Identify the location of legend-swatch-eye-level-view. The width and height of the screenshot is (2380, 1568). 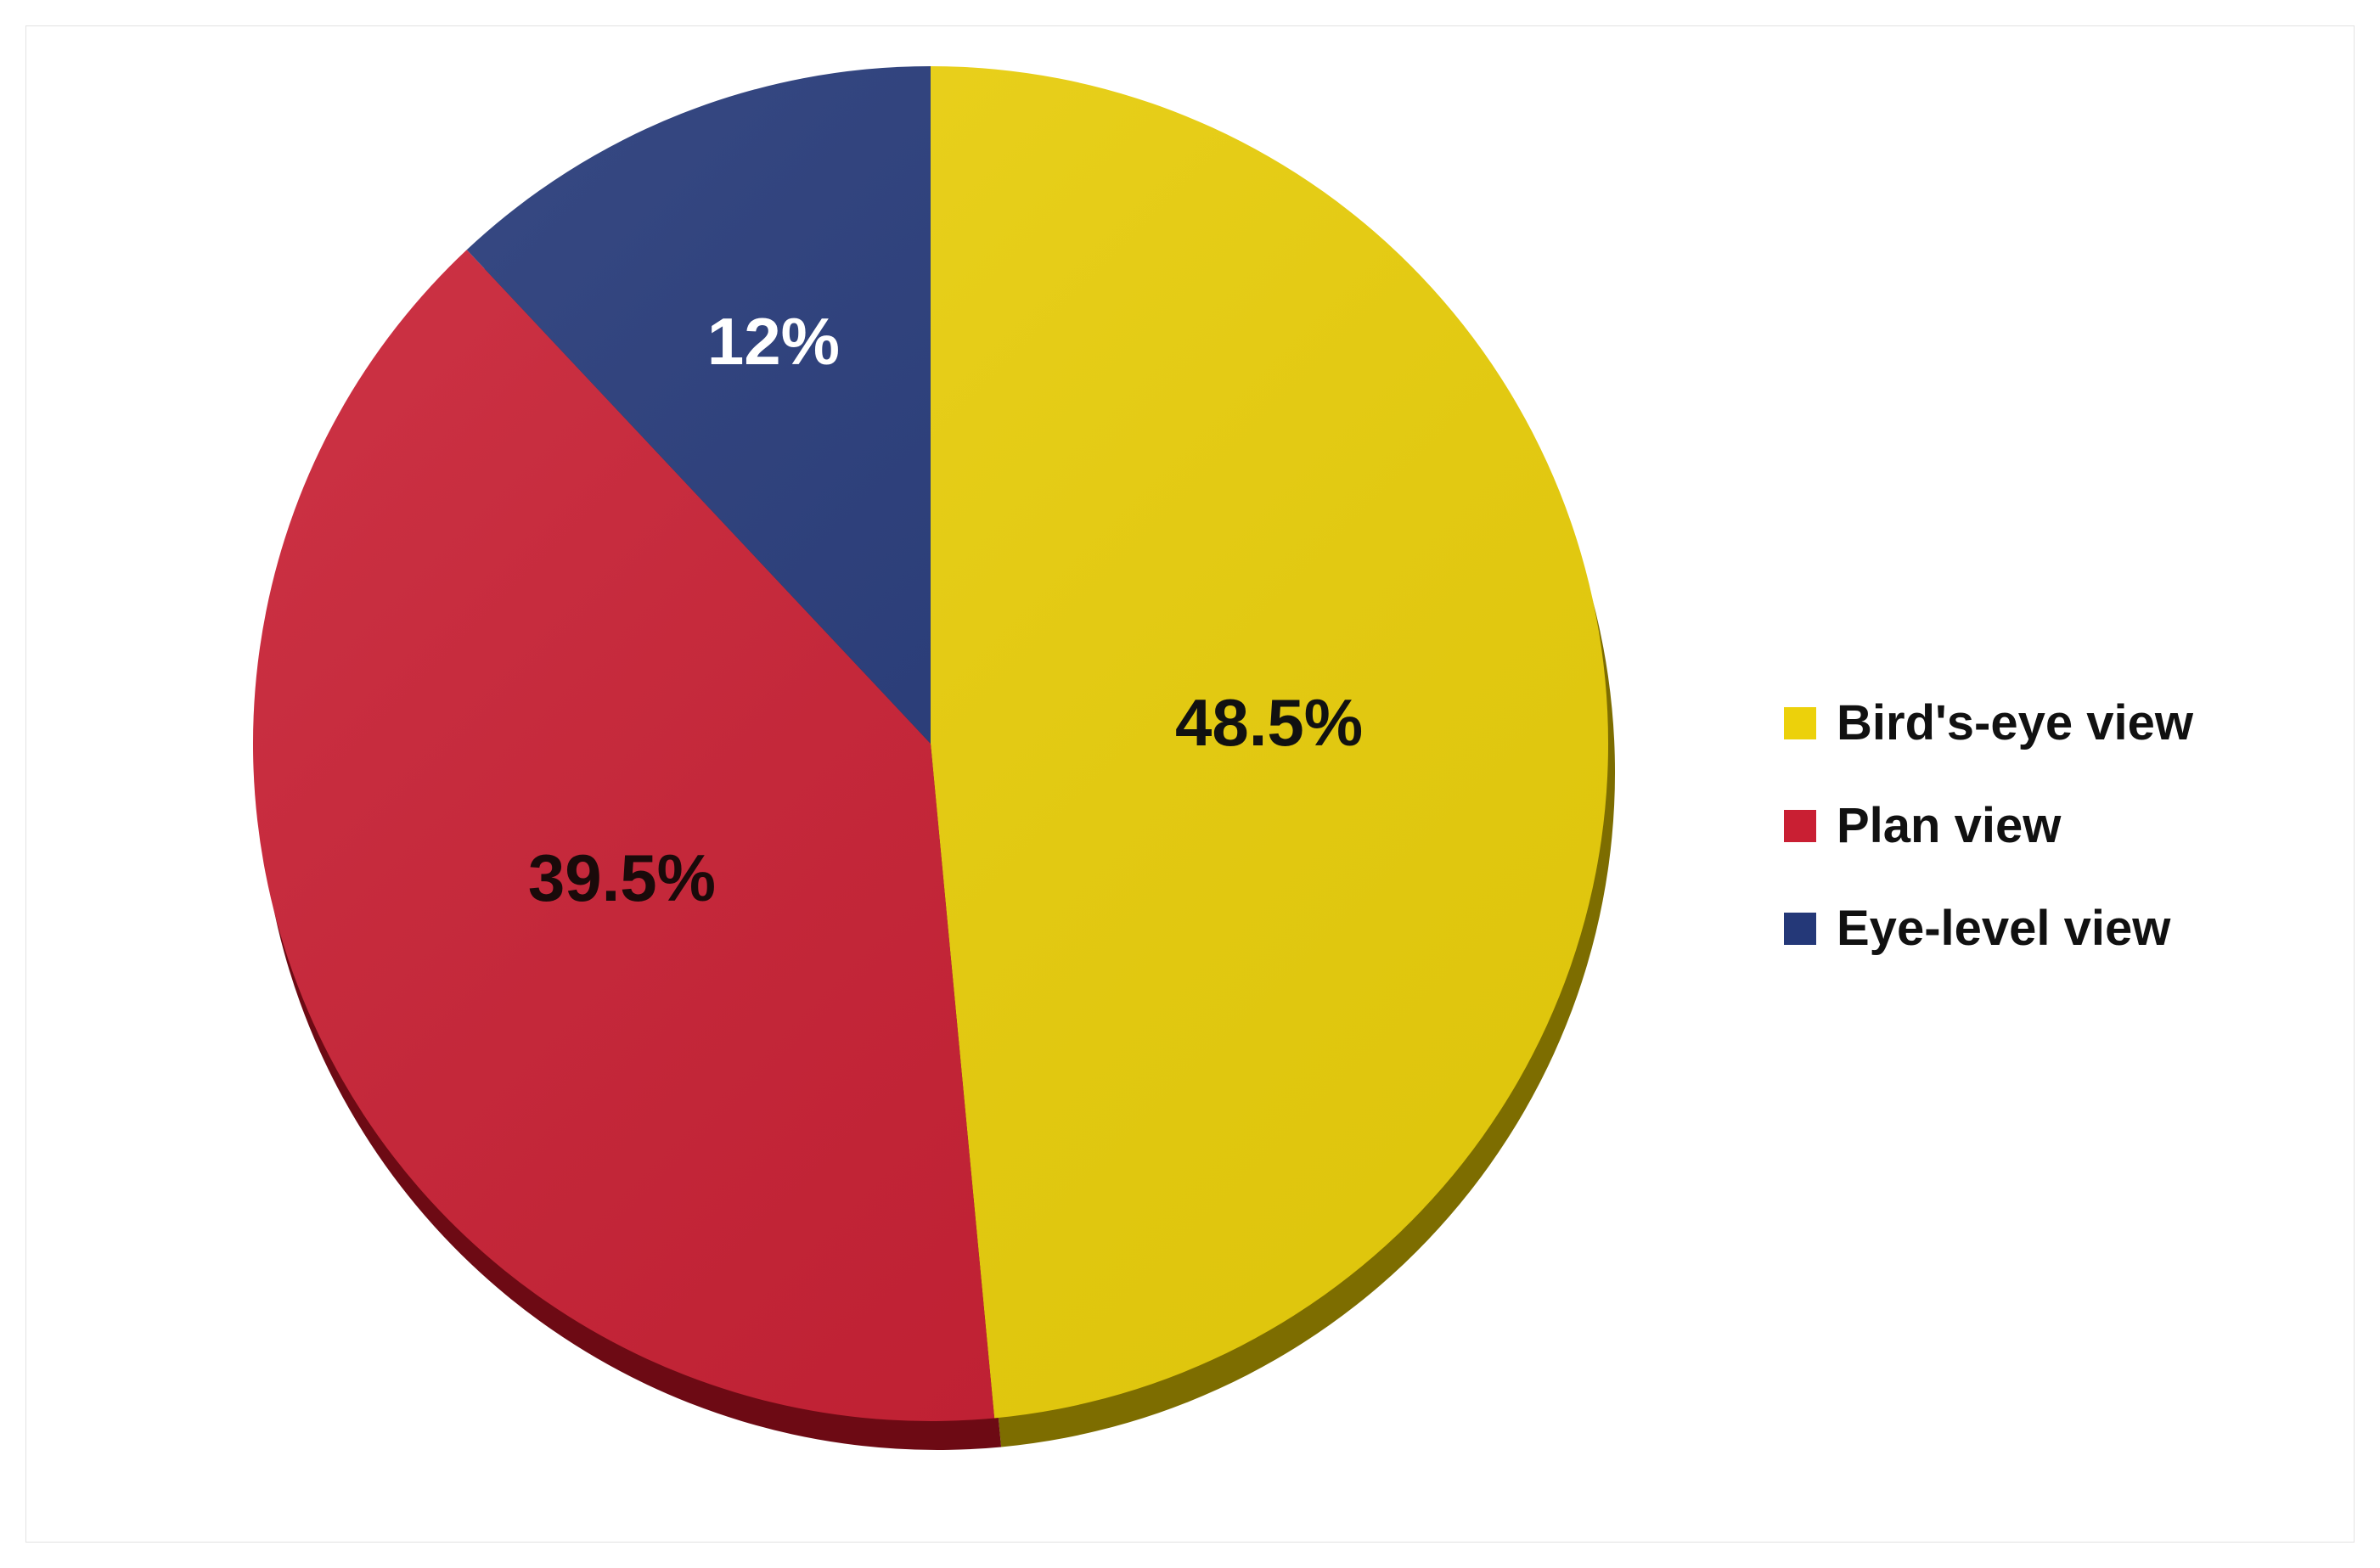
(1800, 928).